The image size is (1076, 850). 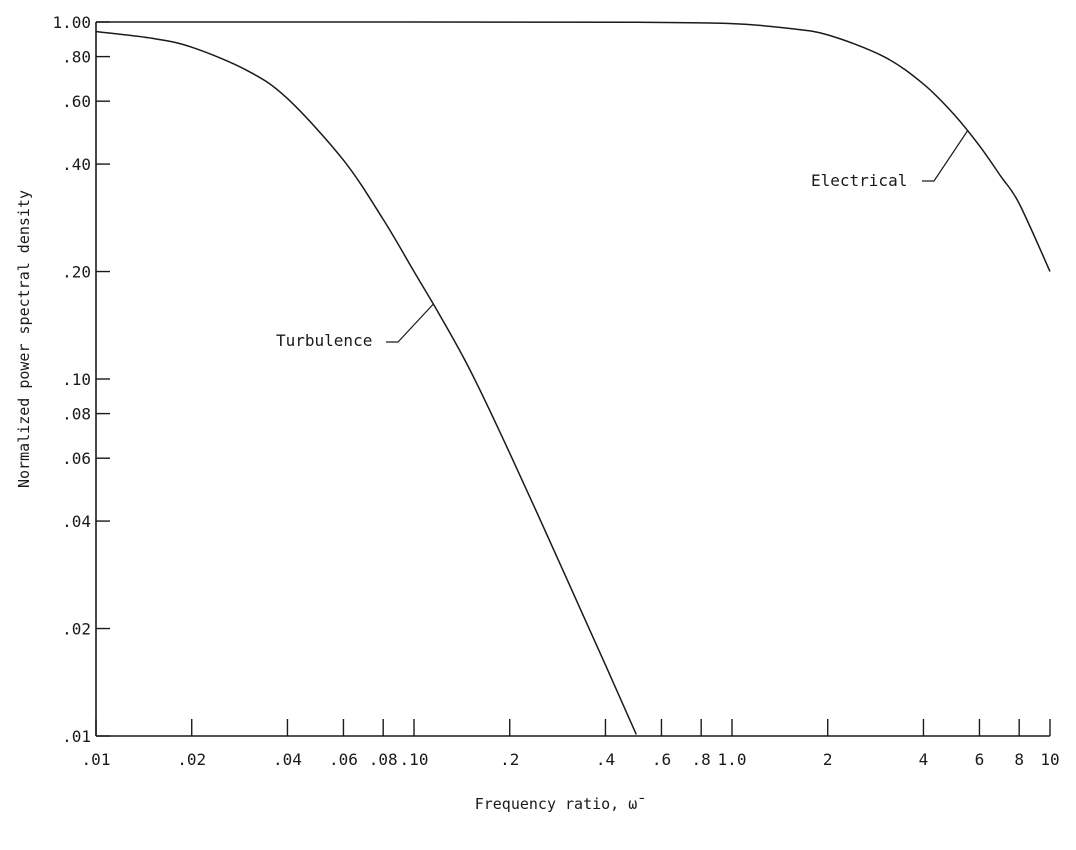 I want to click on x-tick-label-2: 2, so click(x=828, y=759).